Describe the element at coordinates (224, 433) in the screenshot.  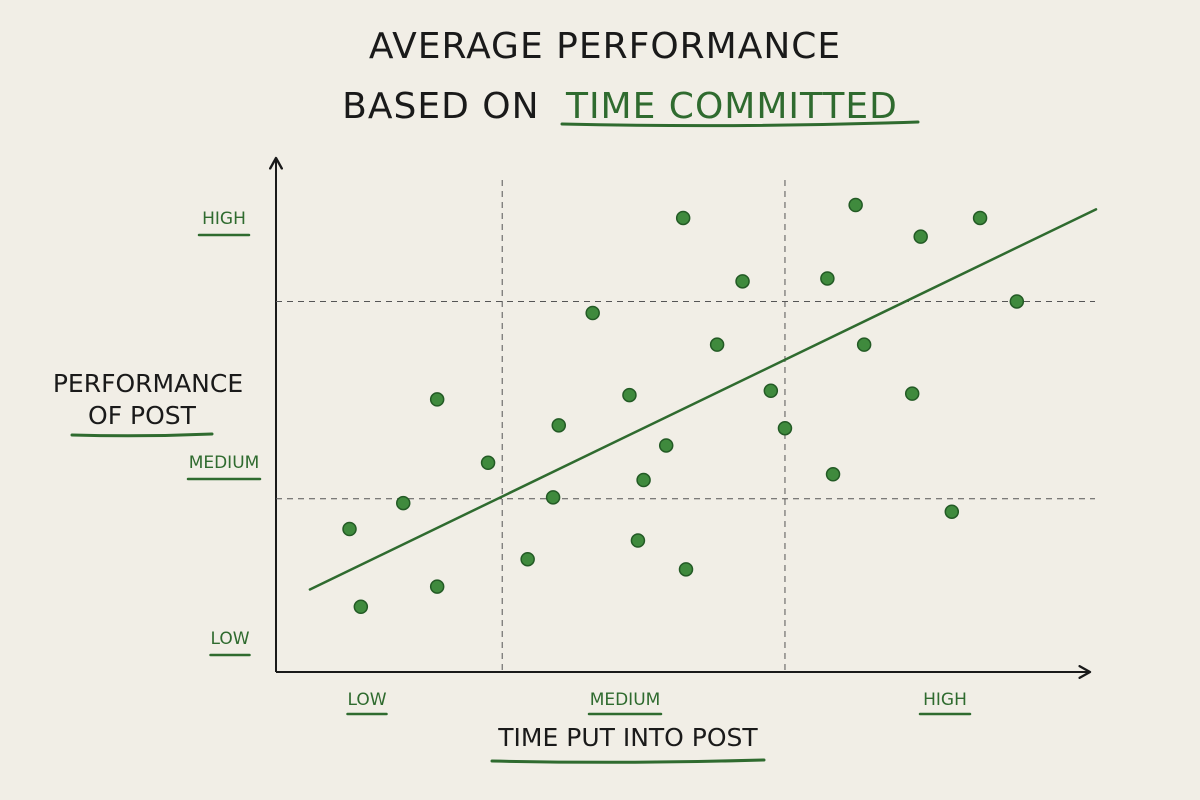
I see `y-tick-labels: LOW MEDIUM HIGH` at that location.